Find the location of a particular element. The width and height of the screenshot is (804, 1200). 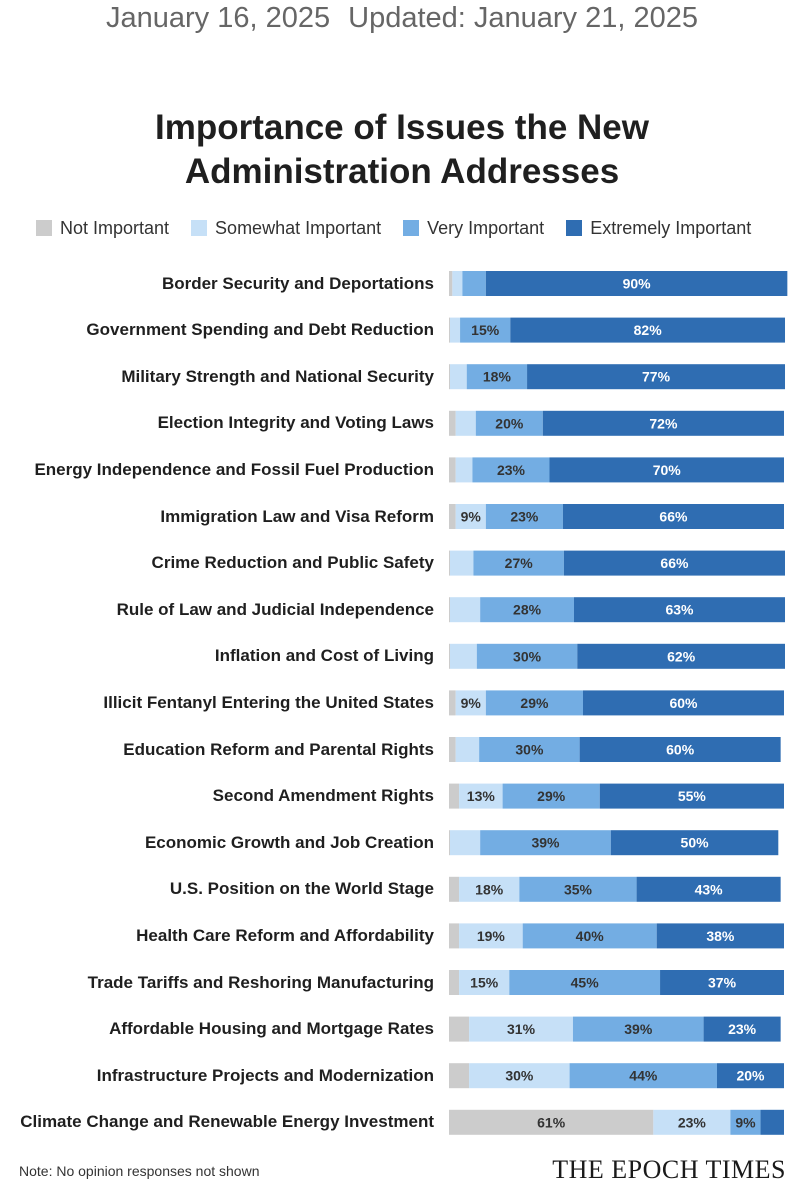

data-label: 44% is located at coordinates (643, 1076).